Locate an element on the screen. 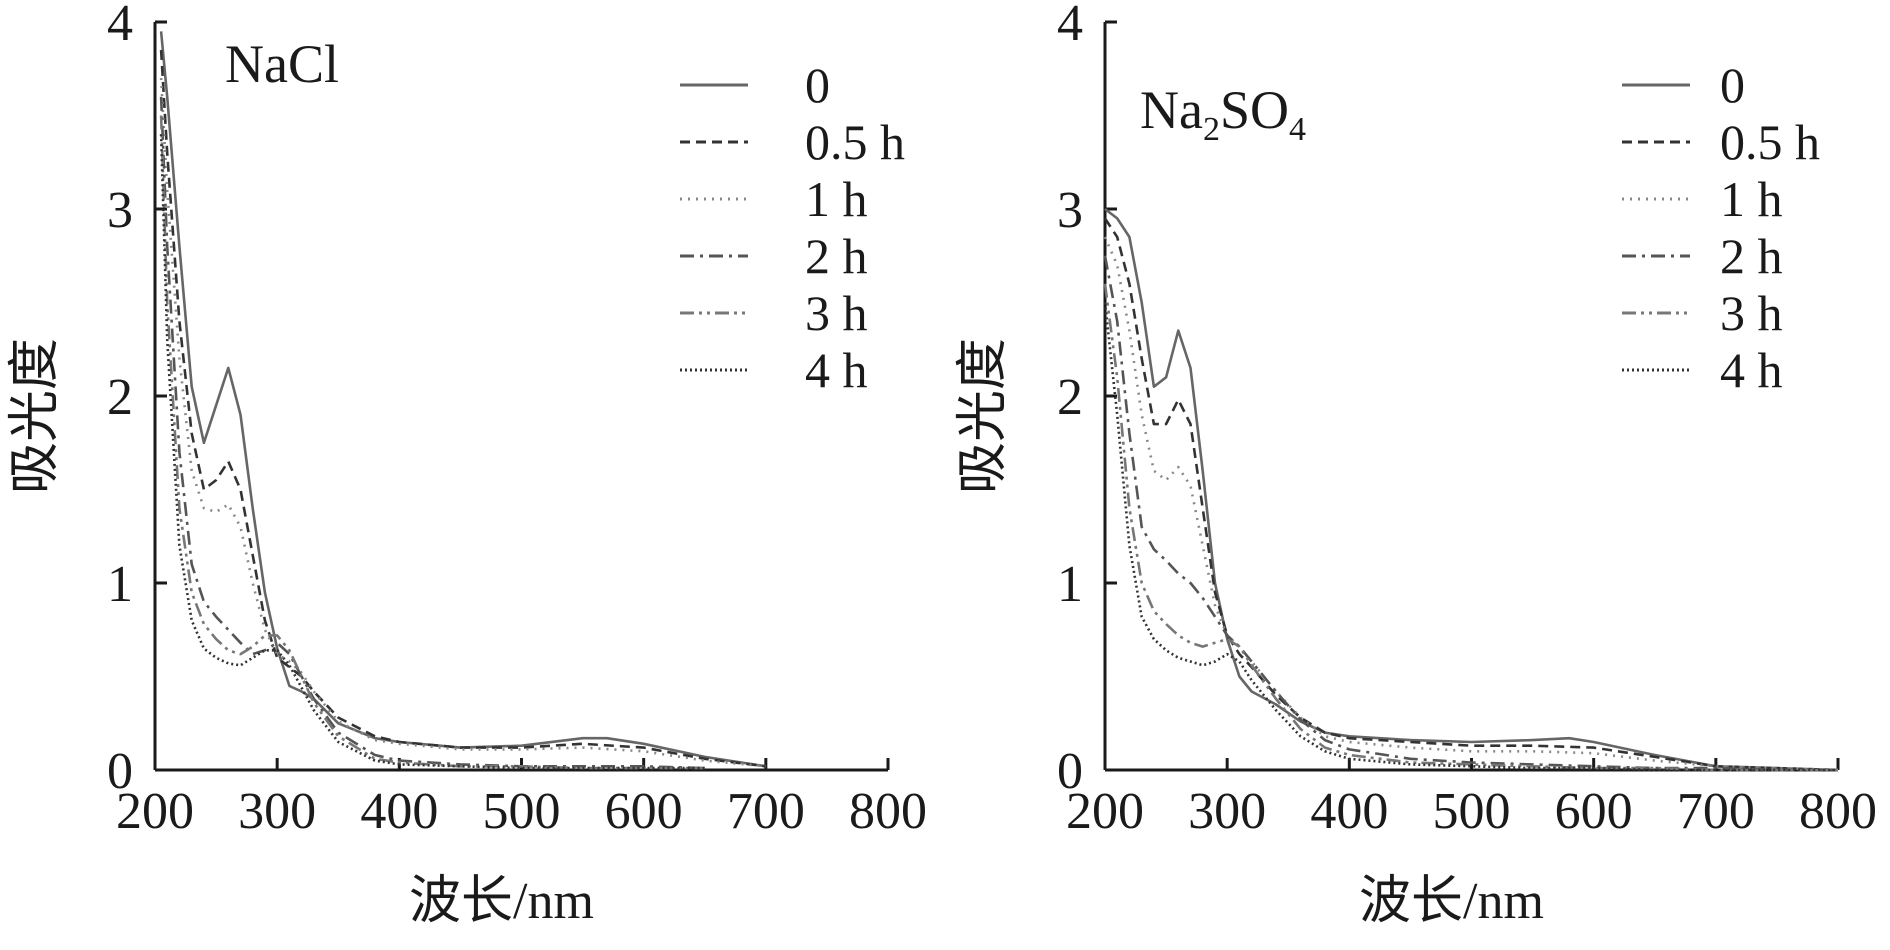 This screenshot has width=1890, height=950. panel-title: Na2SO4 is located at coordinates (1223, 114).